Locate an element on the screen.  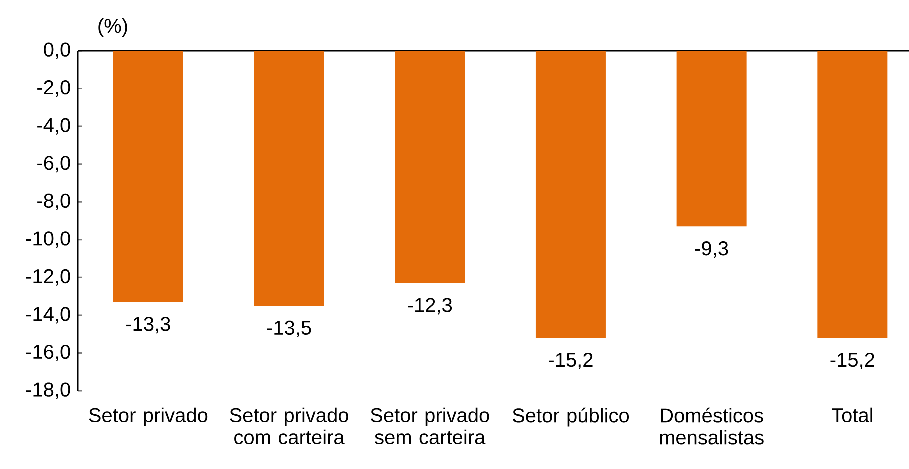
data-label: -9,3 is located at coordinates (711, 250).